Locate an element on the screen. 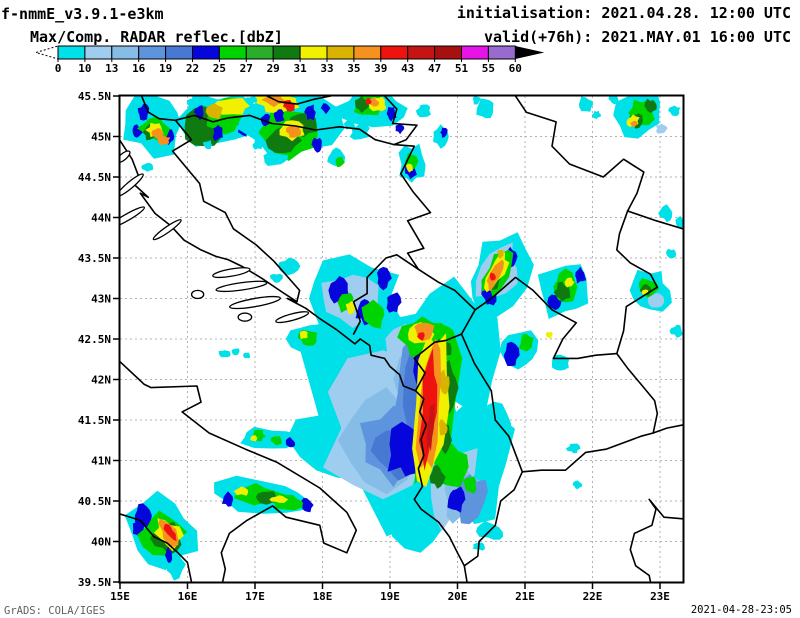 Image resolution: width=800 pixels, height=618 pixels. colorbar-tick-label: 47 is located at coordinates (434, 68).